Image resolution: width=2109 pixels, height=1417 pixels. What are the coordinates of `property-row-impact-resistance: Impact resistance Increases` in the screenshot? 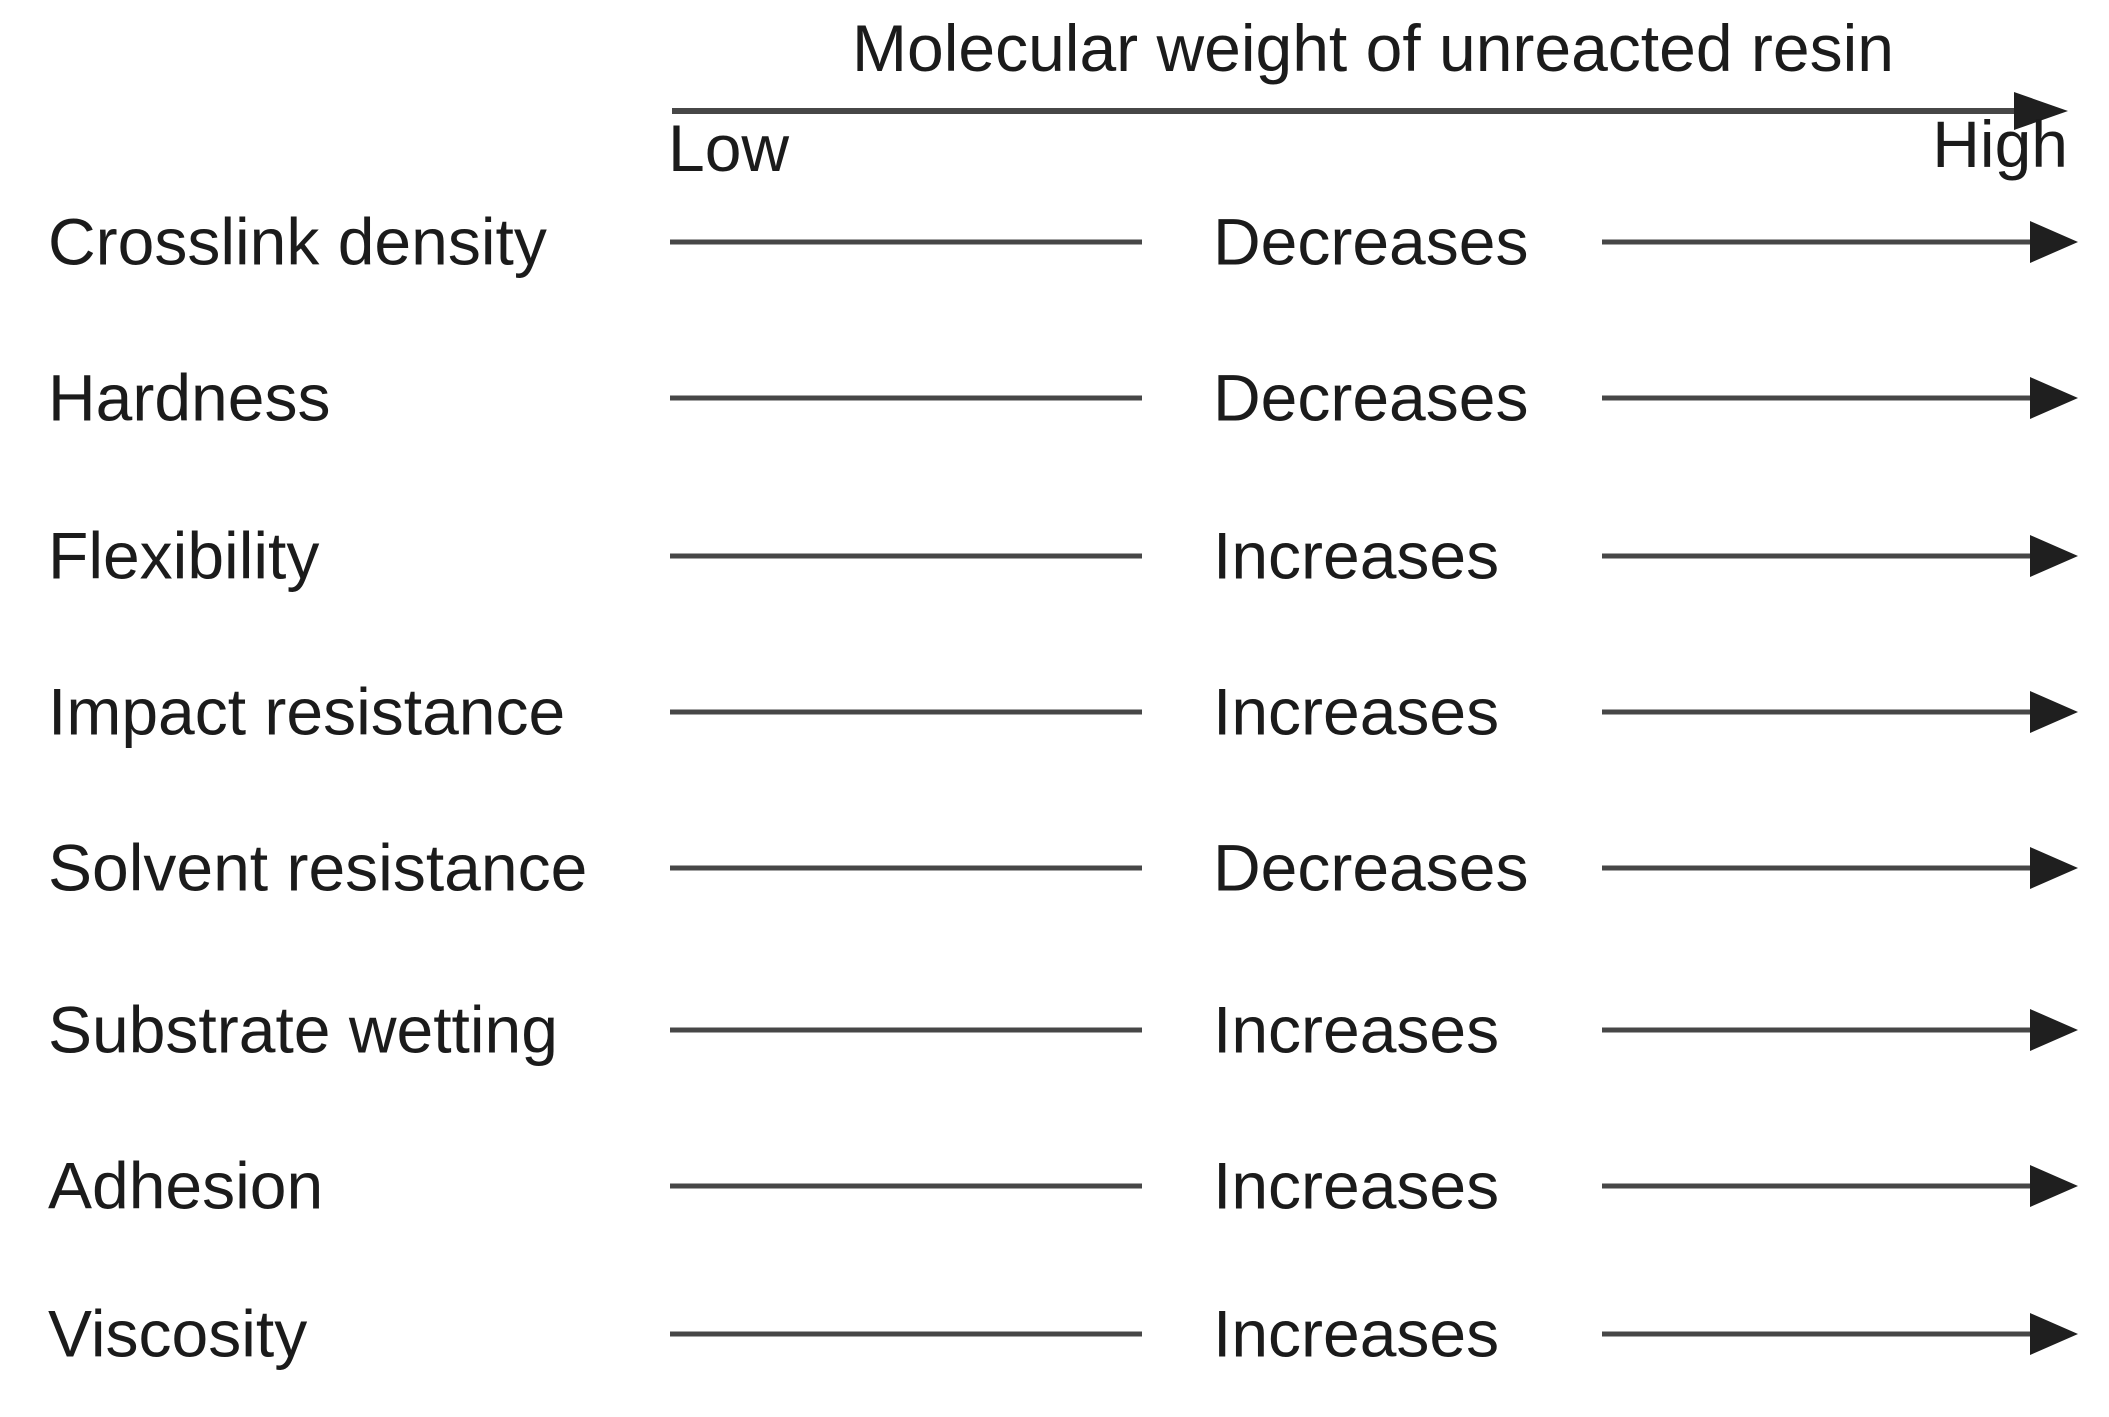 It's located at (1054, 712).